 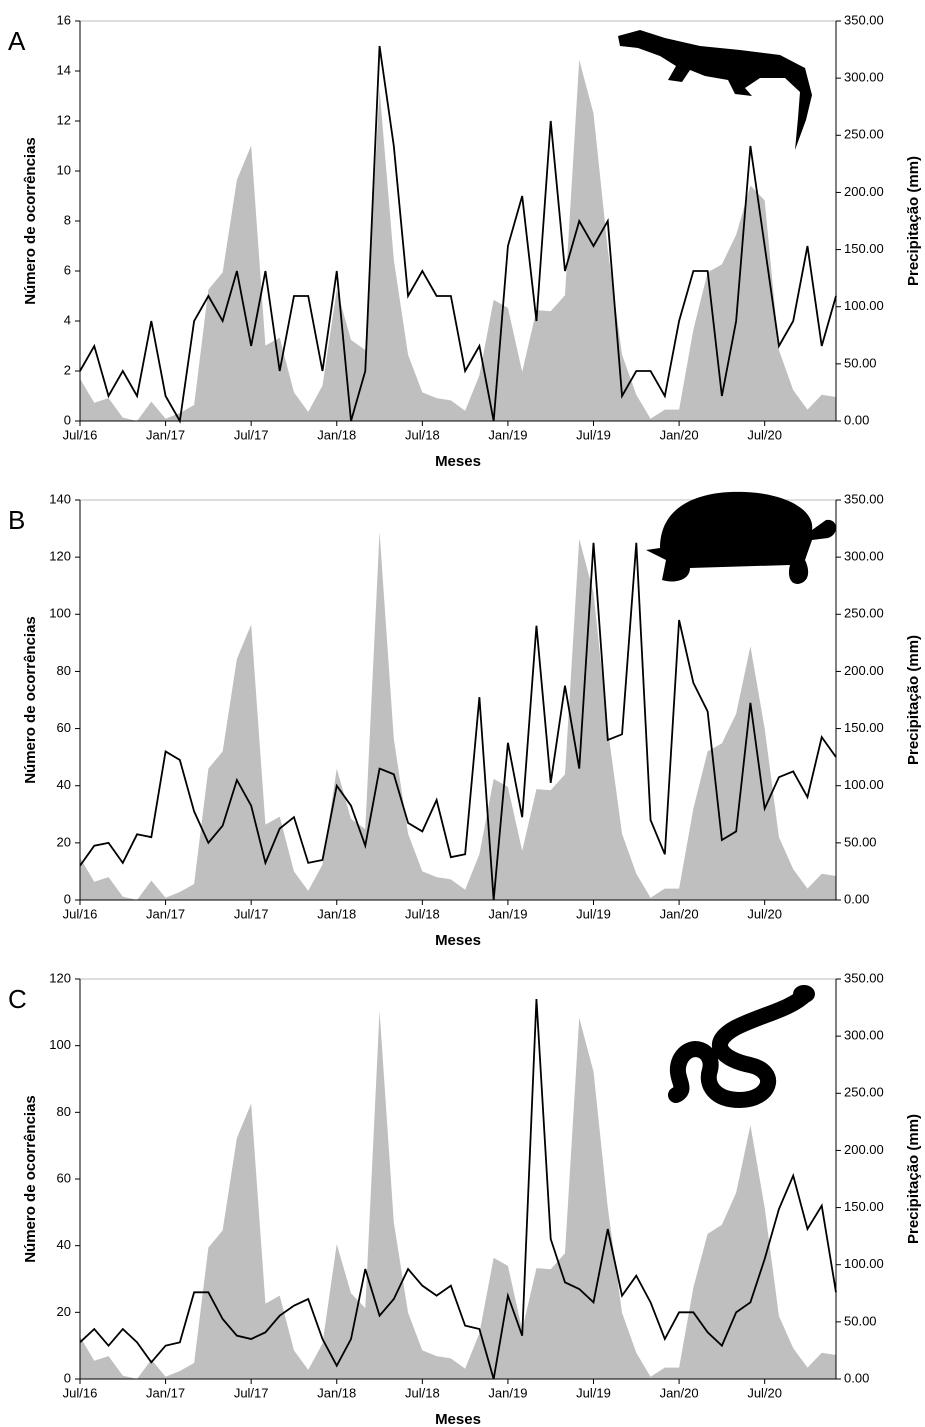 I want to click on snake-icon, so click(x=741, y=1047).